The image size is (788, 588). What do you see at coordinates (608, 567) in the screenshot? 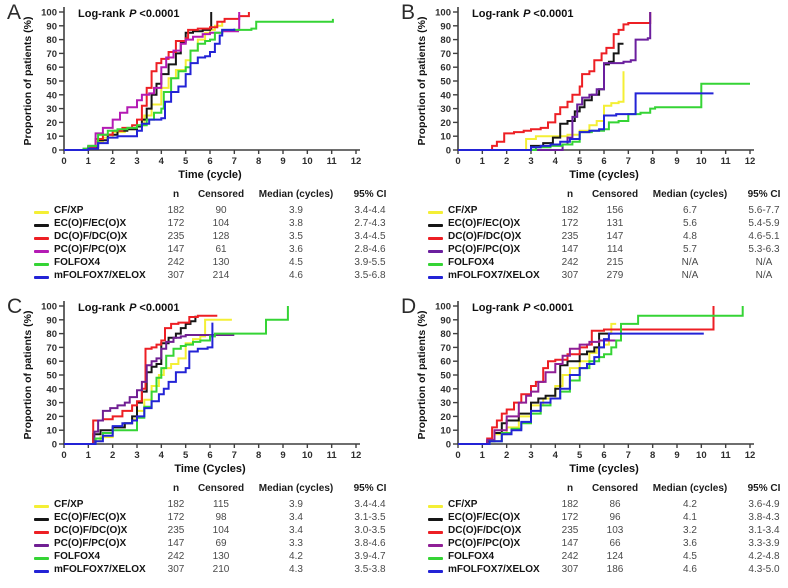
I see `legend-row: mFOLFOX7/XELOX 307 186 4.6 4.3-5.0` at bounding box center [608, 567].